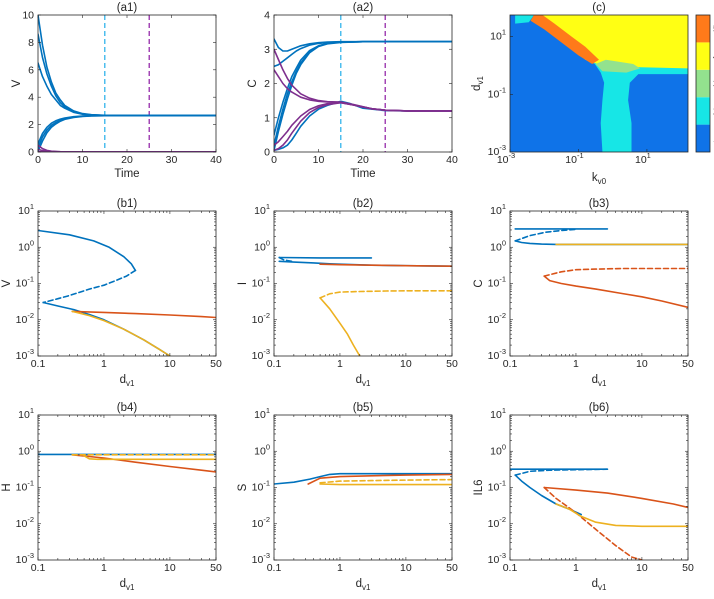 The width and height of the screenshot is (714, 599). What do you see at coordinates (25, 558) in the screenshot?
I see `ytick-label-b4-0: 10⁻³` at bounding box center [25, 558].